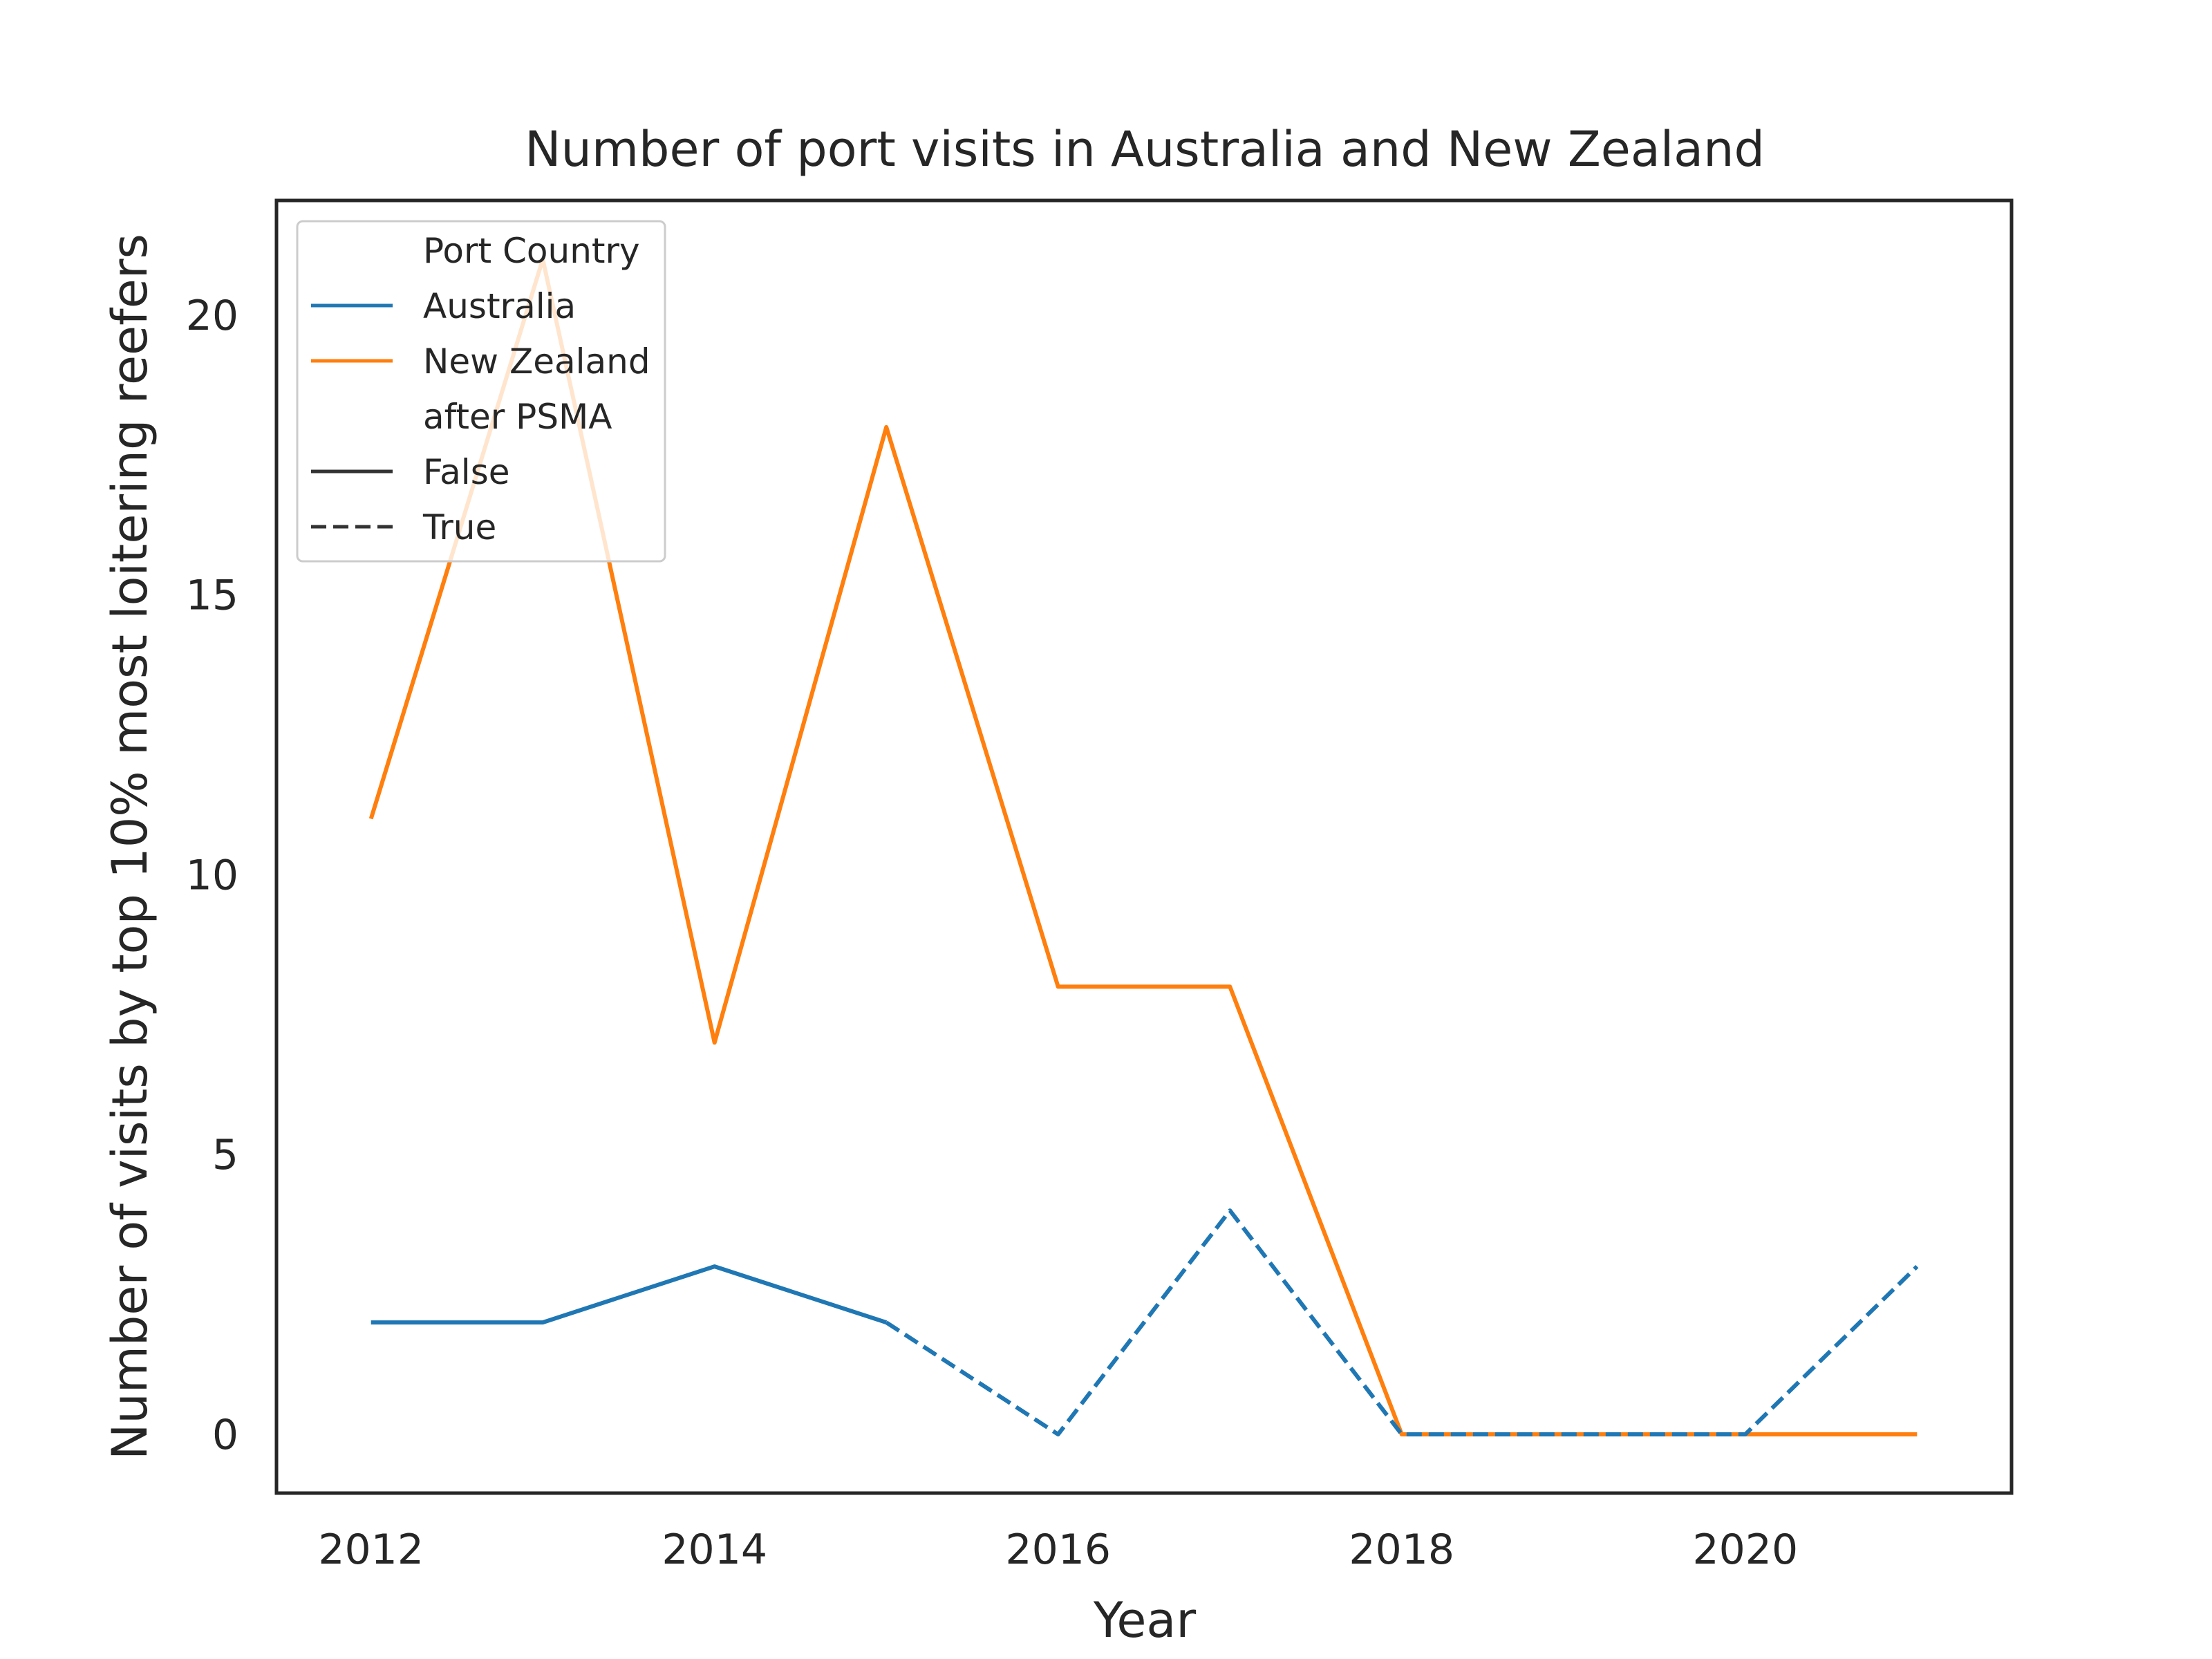 Image resolution: width=2212 pixels, height=1659 pixels. I want to click on legend-label-australia: Australia, so click(500, 306).